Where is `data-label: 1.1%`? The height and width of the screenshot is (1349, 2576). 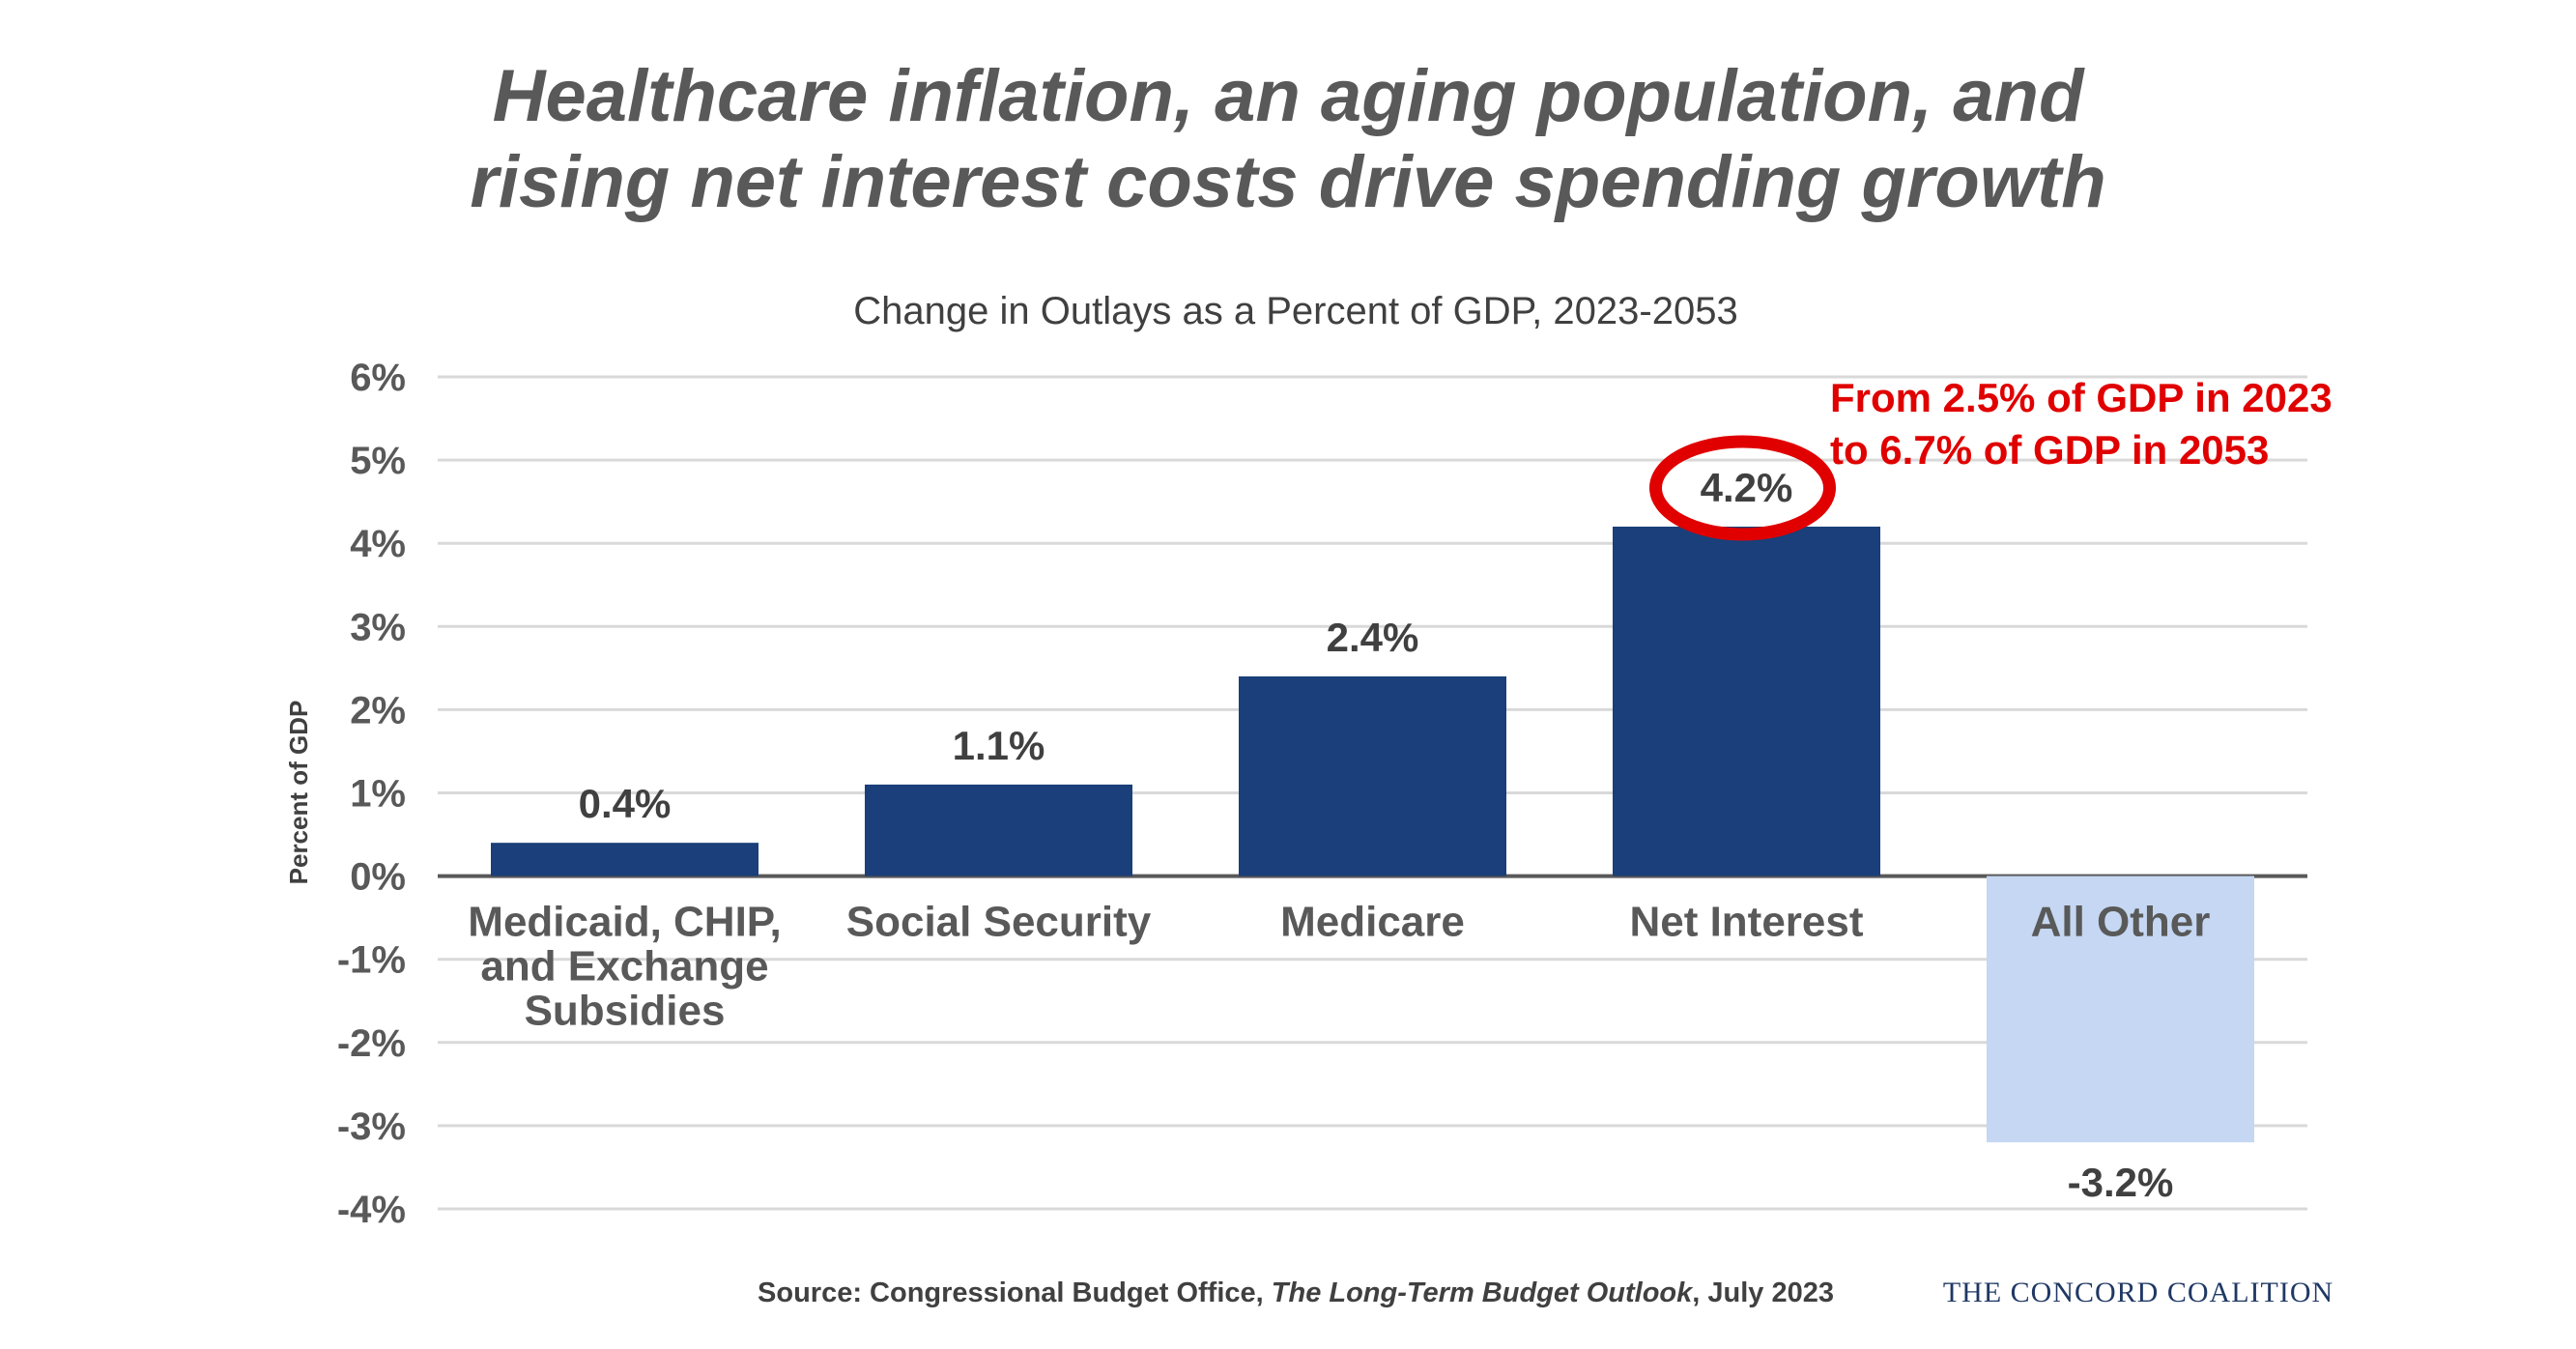 data-label: 1.1% is located at coordinates (999, 745).